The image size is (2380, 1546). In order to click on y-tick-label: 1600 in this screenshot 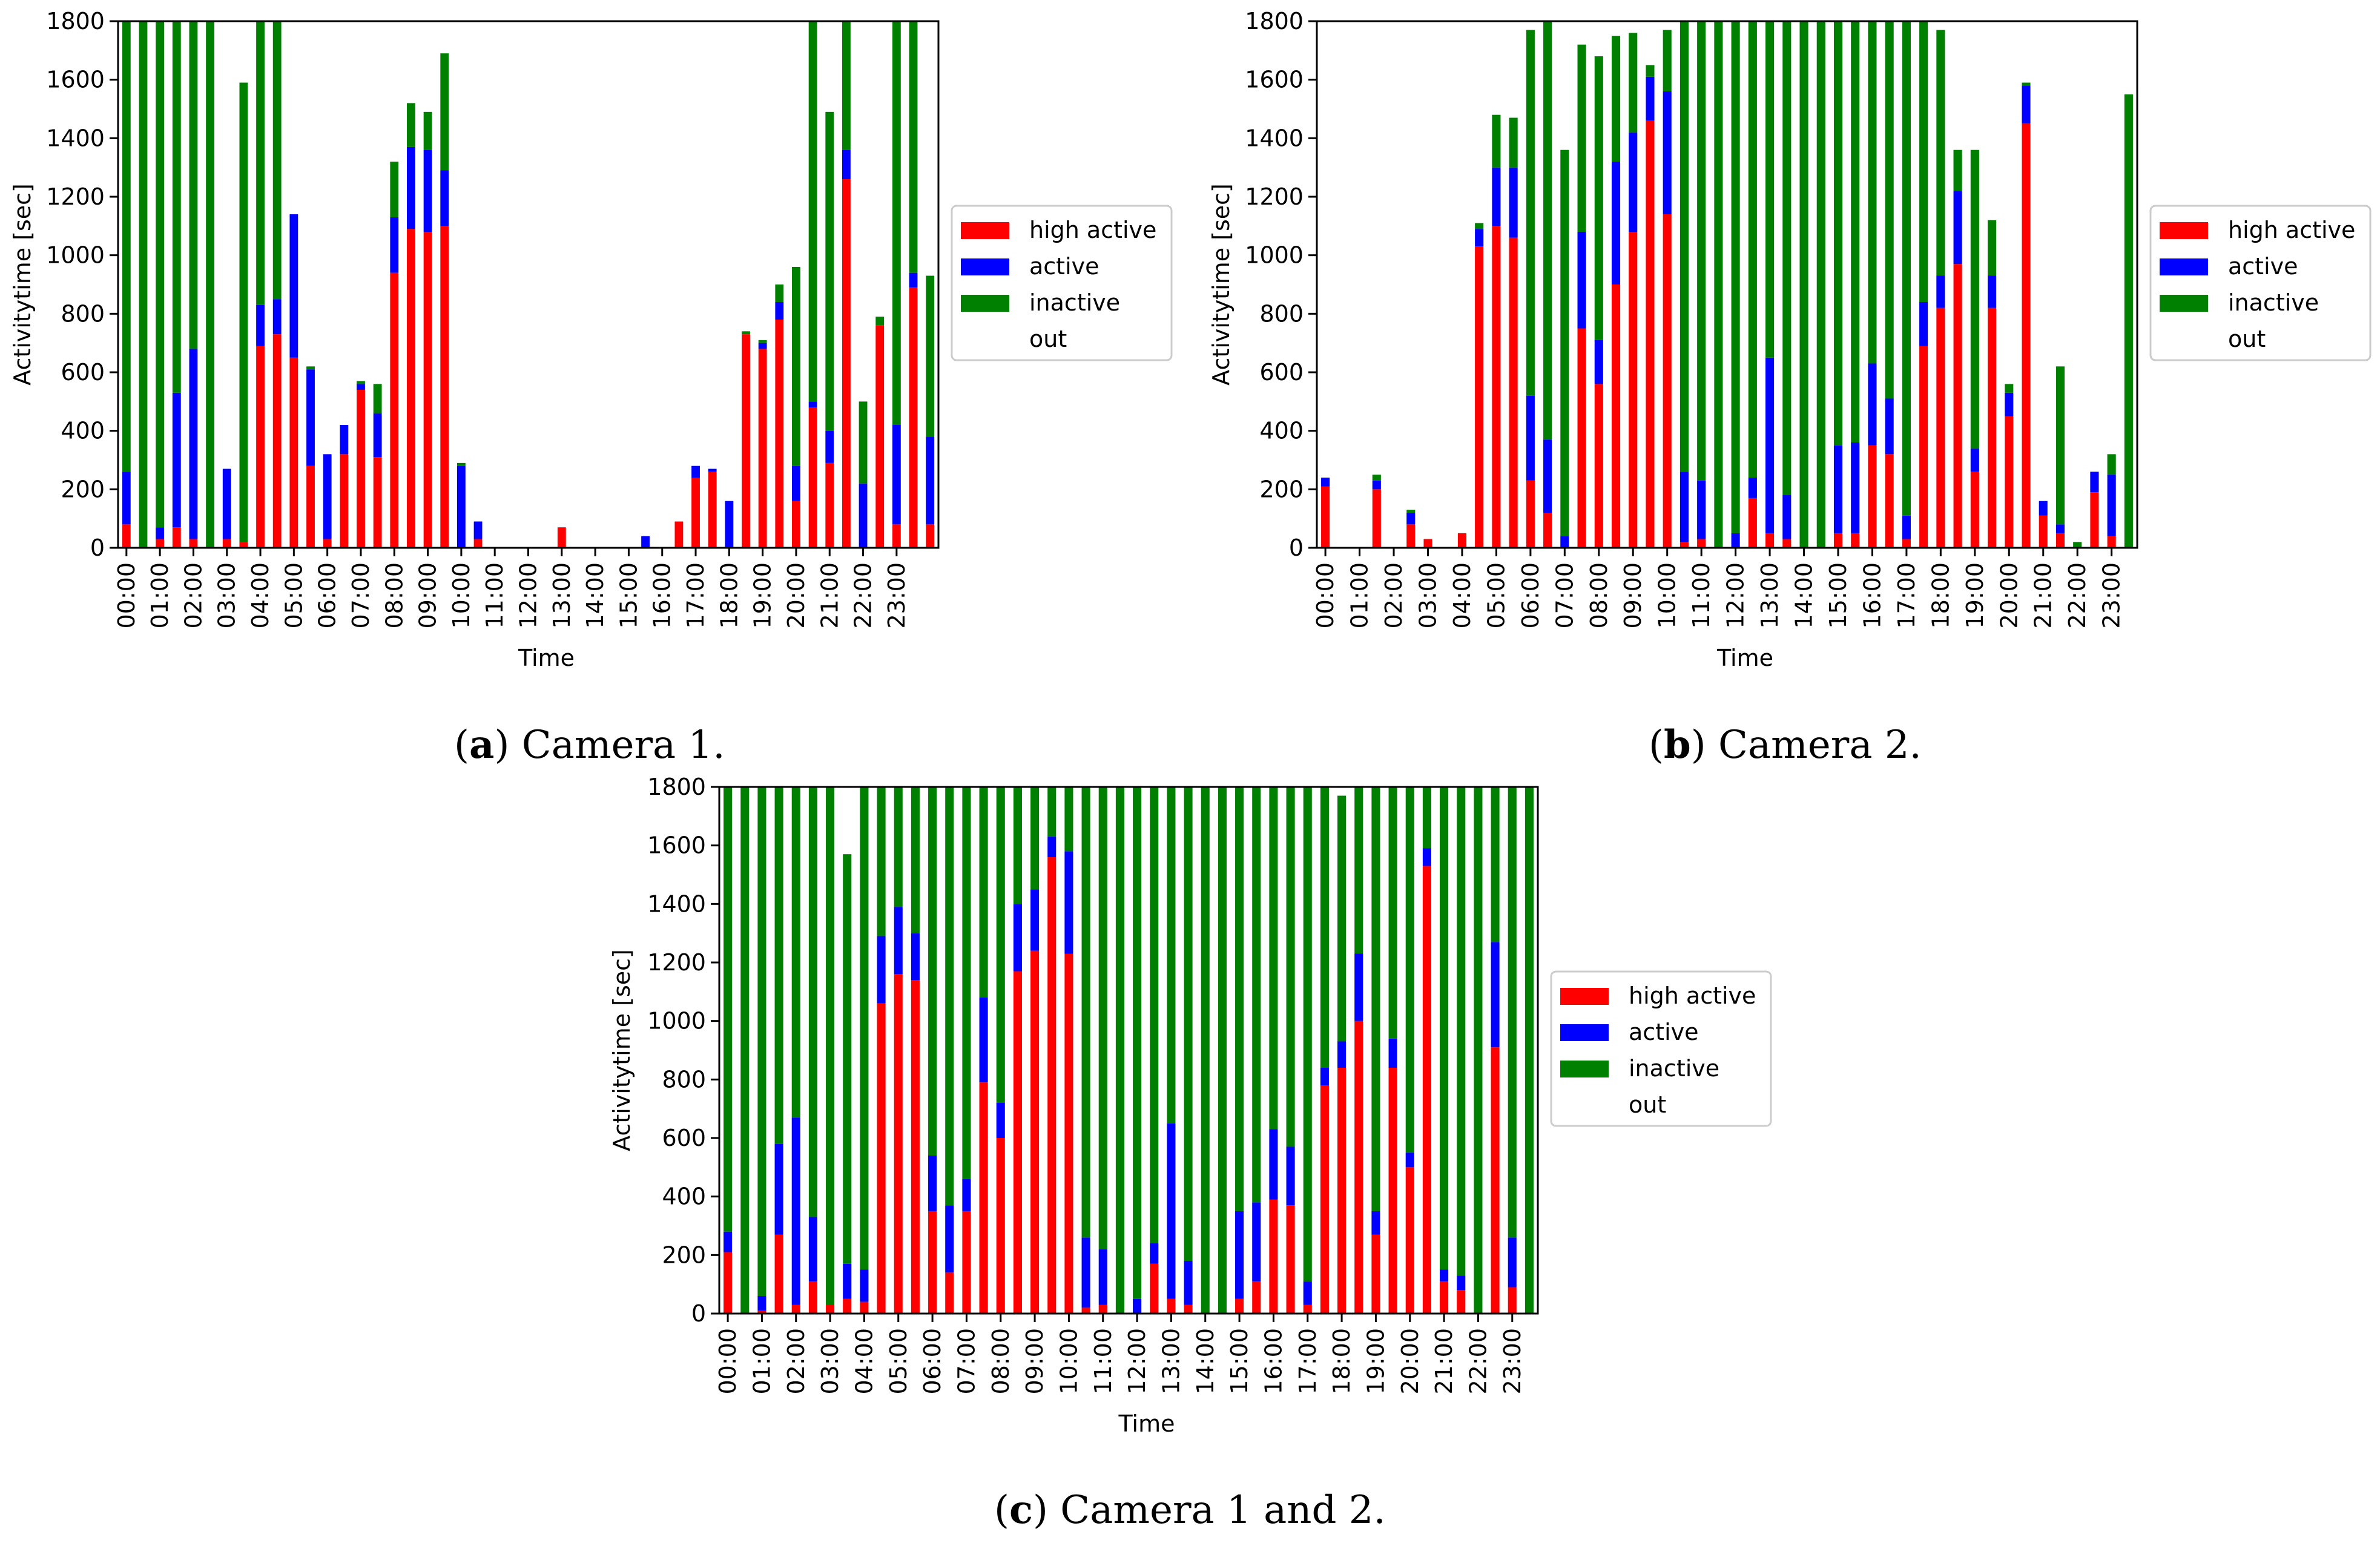, I will do `click(1274, 80)`.